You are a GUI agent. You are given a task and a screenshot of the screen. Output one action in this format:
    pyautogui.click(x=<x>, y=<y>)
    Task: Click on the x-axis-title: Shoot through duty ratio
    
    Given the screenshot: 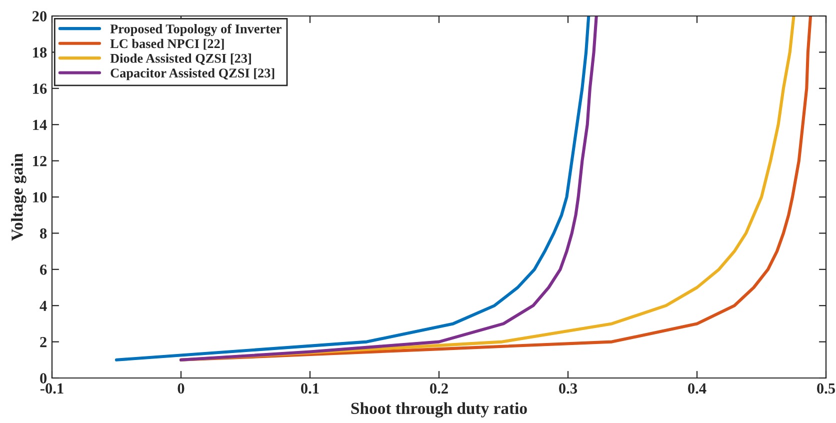 What is the action you would take?
    pyautogui.click(x=439, y=410)
    